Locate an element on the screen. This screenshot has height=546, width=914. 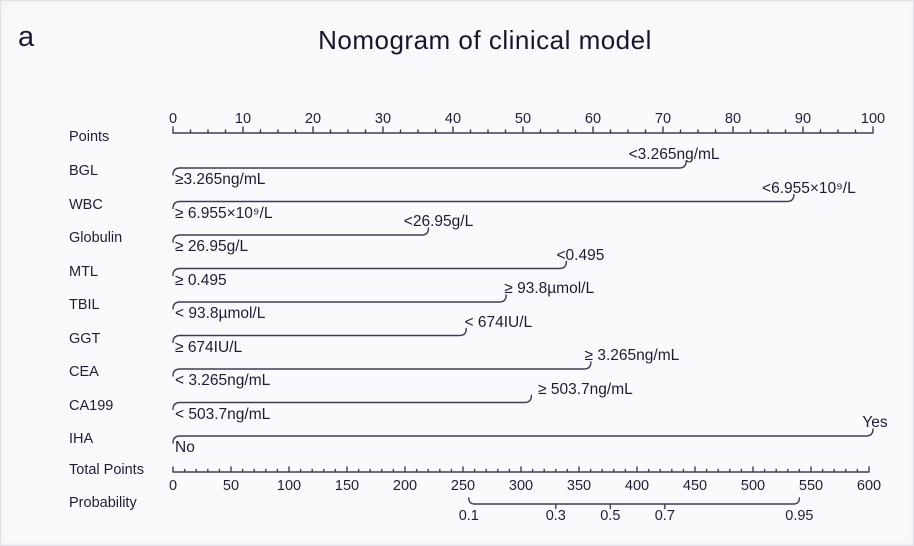
probability-tick-label: 0.95 is located at coordinates (799, 516).